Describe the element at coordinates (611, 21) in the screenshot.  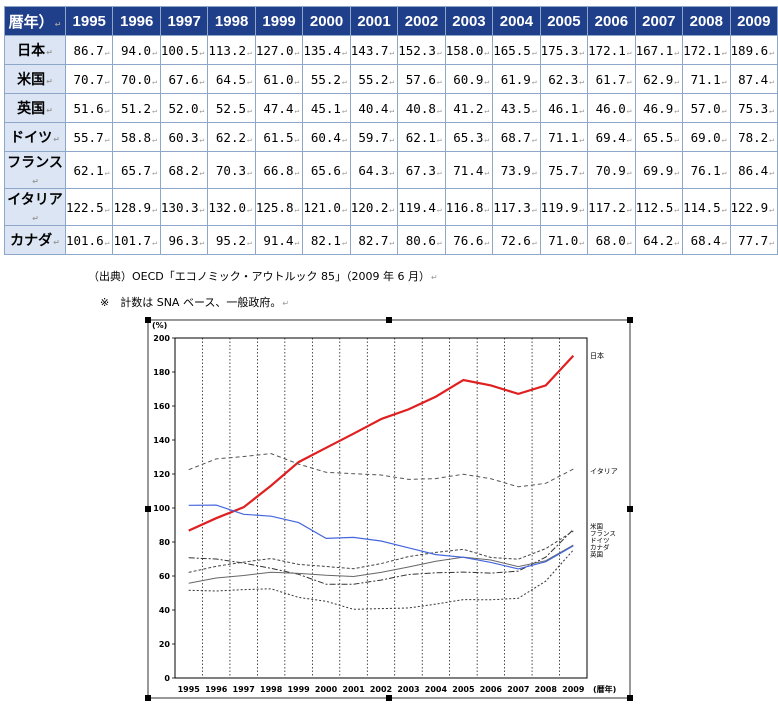
I see `year-header: 2006` at that location.